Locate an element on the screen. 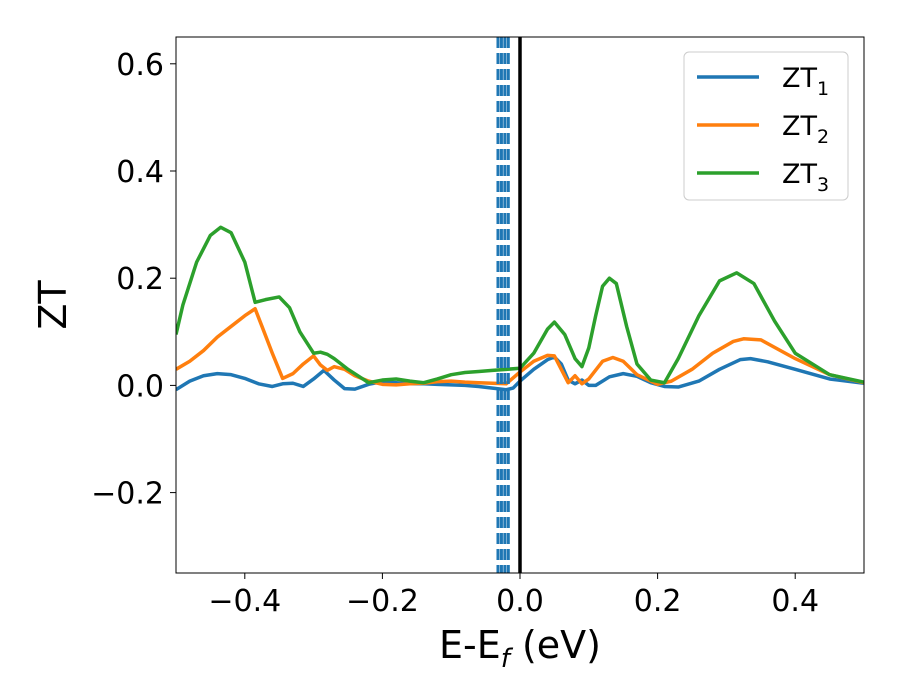 Image resolution: width=900 pixels, height=700 pixels. y-tick-label: −0.2 is located at coordinates (127, 494).